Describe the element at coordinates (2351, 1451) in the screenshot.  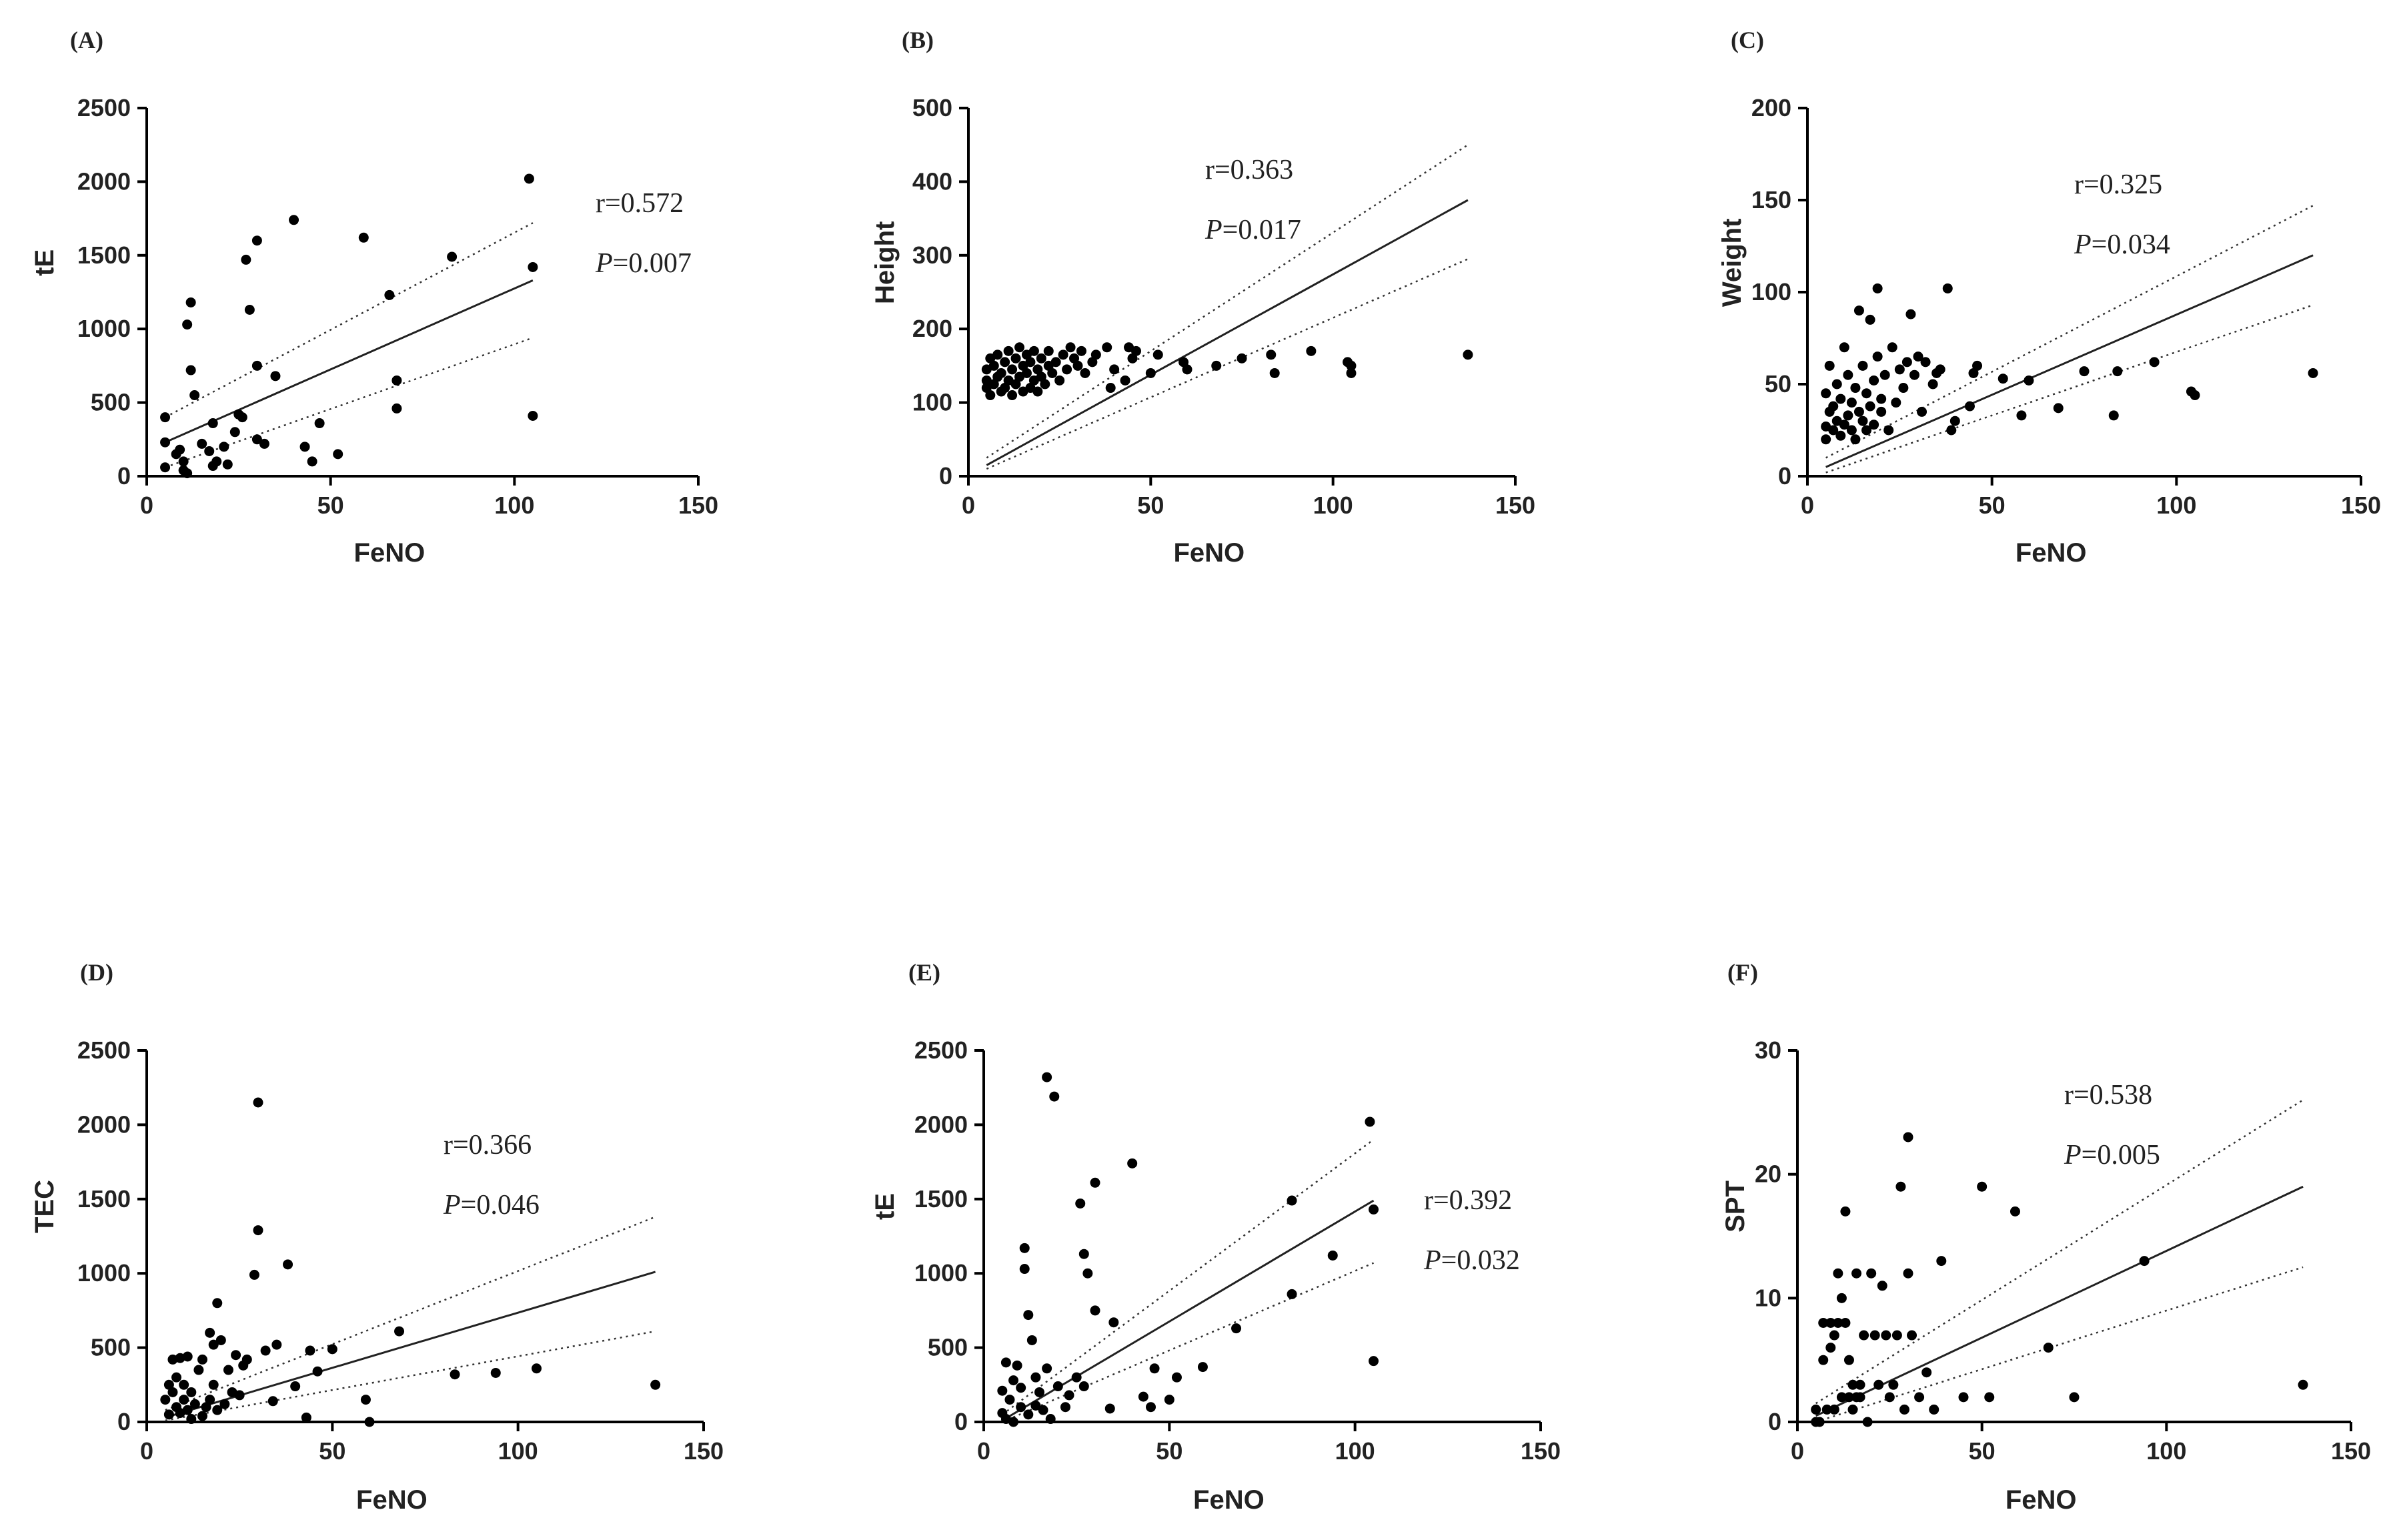
I see `x-tick-label: 150` at that location.